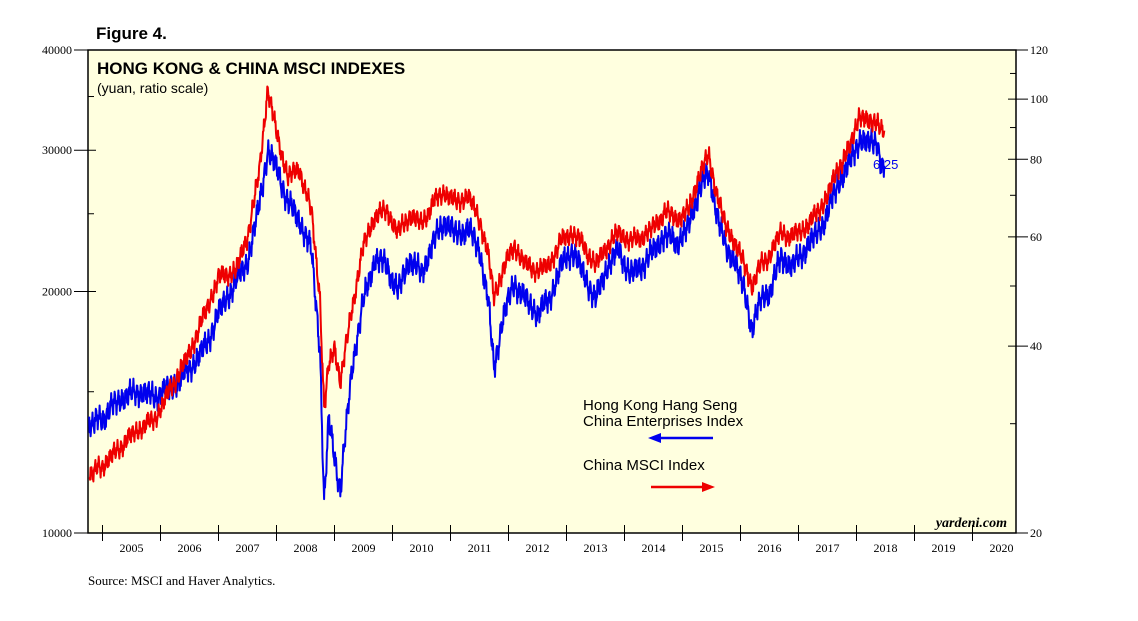 The image size is (1138, 621). What do you see at coordinates (57, 150) in the screenshot?
I see `y-left-tick-label: 30000` at bounding box center [57, 150].